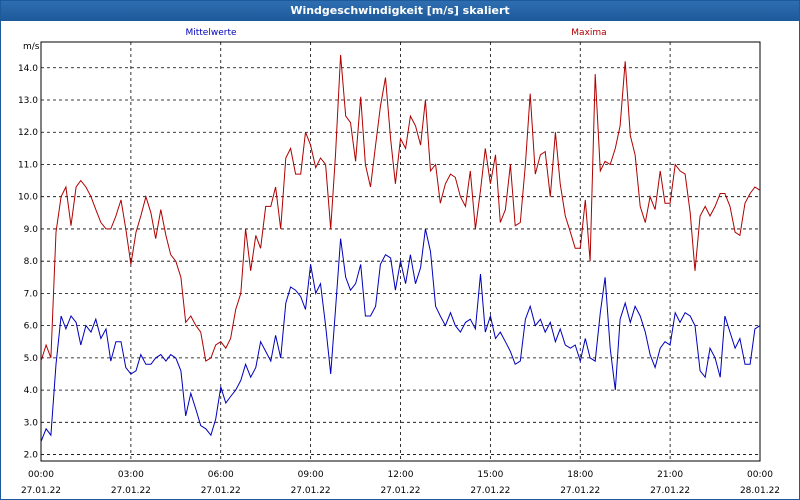  Describe the element at coordinates (31, 294) in the screenshot. I see `y-tick-label: 7.0` at that location.